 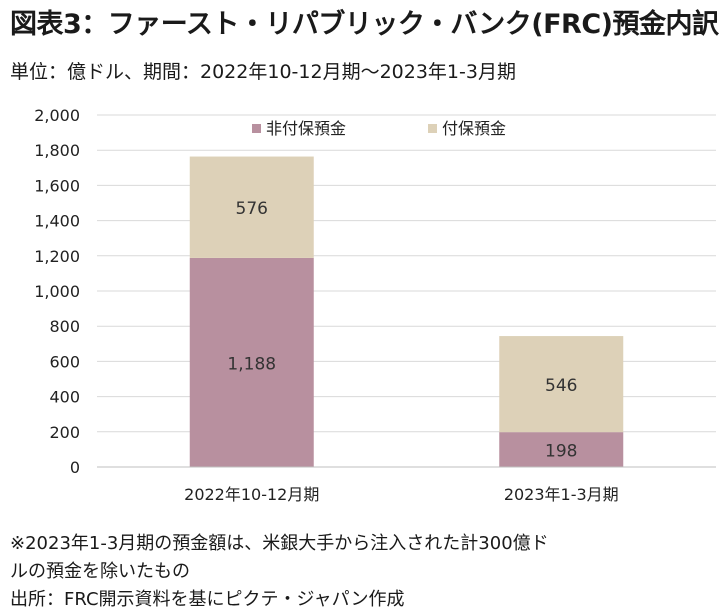 I want to click on chart-subtitle: 単位：億ドル、期間：2022年10-12月期～2023年1-3月期, so click(x=263, y=72).